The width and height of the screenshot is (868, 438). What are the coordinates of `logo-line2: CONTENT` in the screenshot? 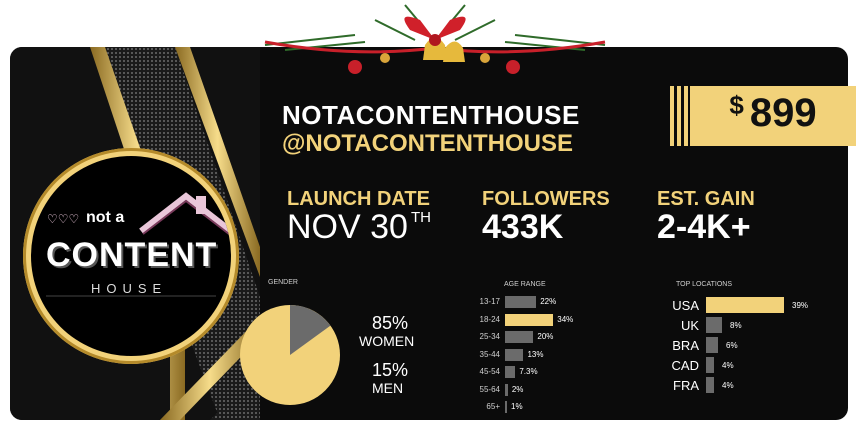 It's located at (132, 255).